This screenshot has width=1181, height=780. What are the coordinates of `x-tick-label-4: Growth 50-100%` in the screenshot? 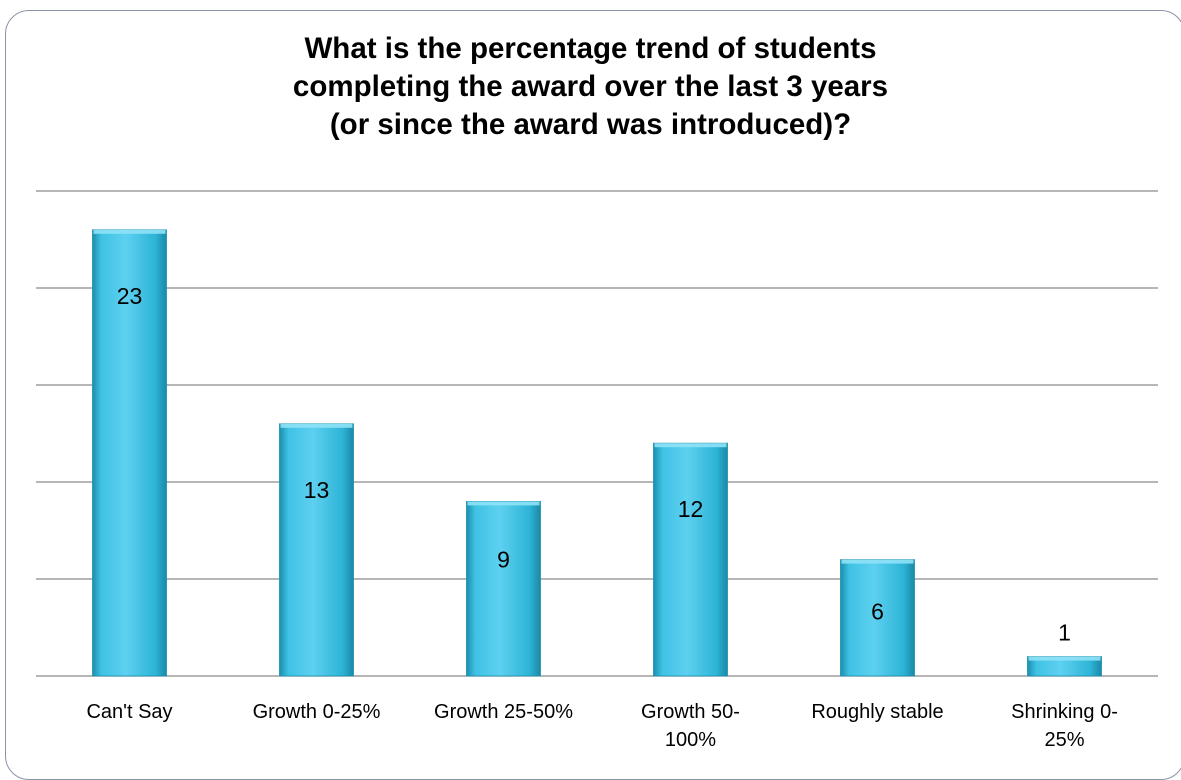 It's located at (690, 726).